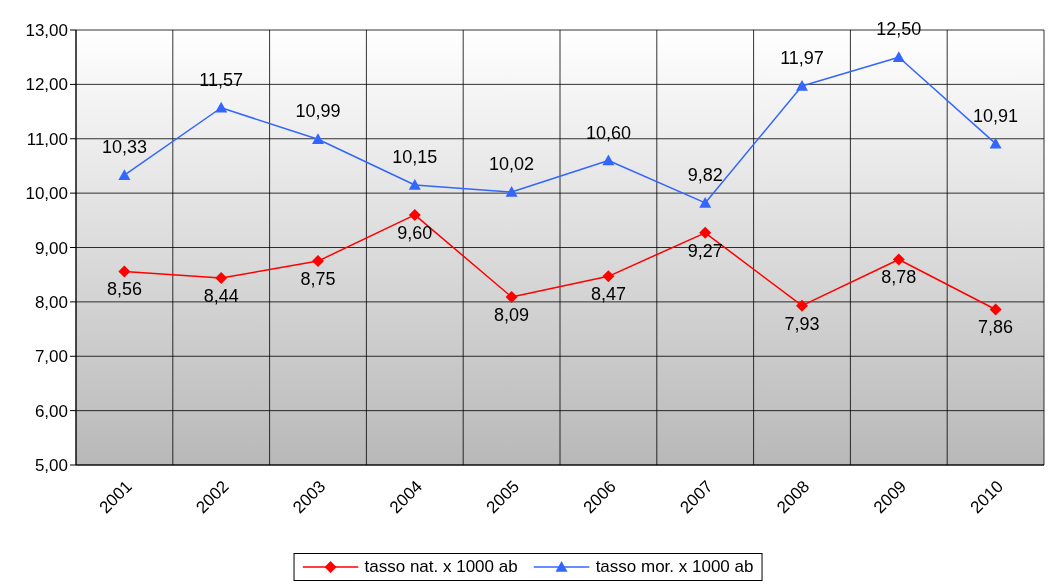 This screenshot has width=1064, height=585. Describe the element at coordinates (415, 156) in the screenshot. I see `data-label: 10,15` at that location.